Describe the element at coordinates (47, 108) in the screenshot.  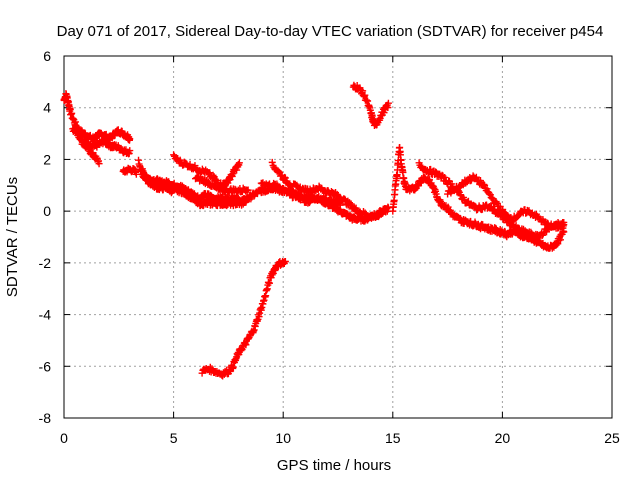
I see `y-tick-label: 4` at that location.